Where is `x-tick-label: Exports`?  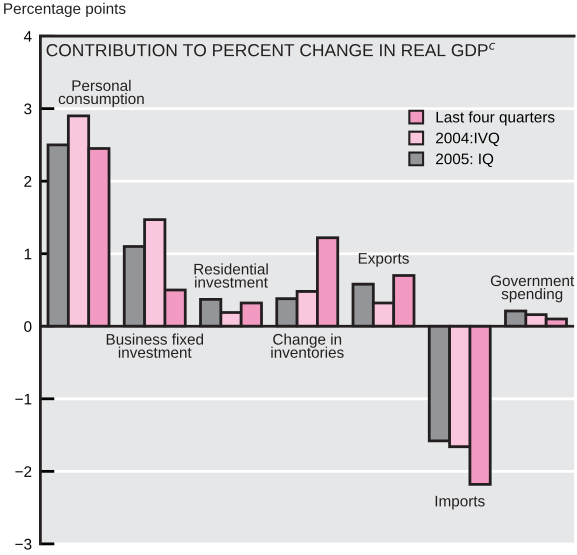 x-tick-label: Exports is located at coordinates (383, 260).